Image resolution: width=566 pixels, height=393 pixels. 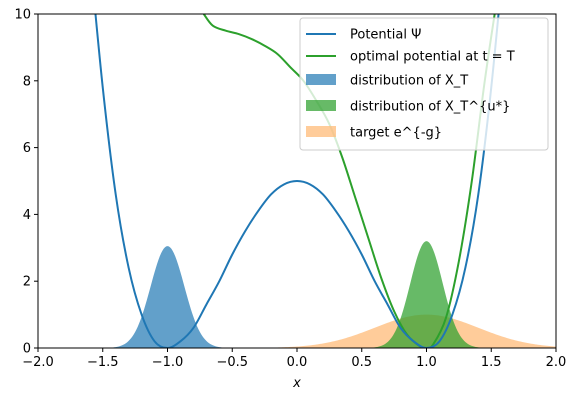 I want to click on x-tick-label: −1.5, so click(x=103, y=362).